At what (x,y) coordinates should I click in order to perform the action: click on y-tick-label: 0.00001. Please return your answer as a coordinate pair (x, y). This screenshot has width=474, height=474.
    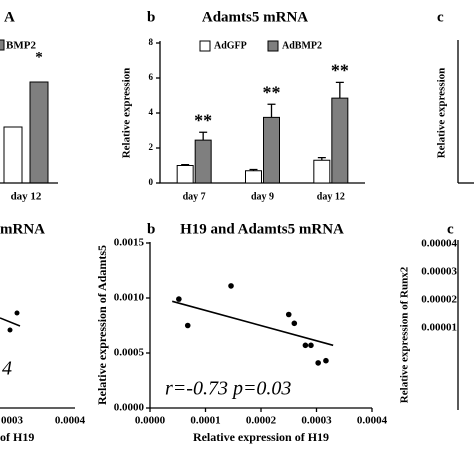
    Looking at the image, I should click on (439, 328).